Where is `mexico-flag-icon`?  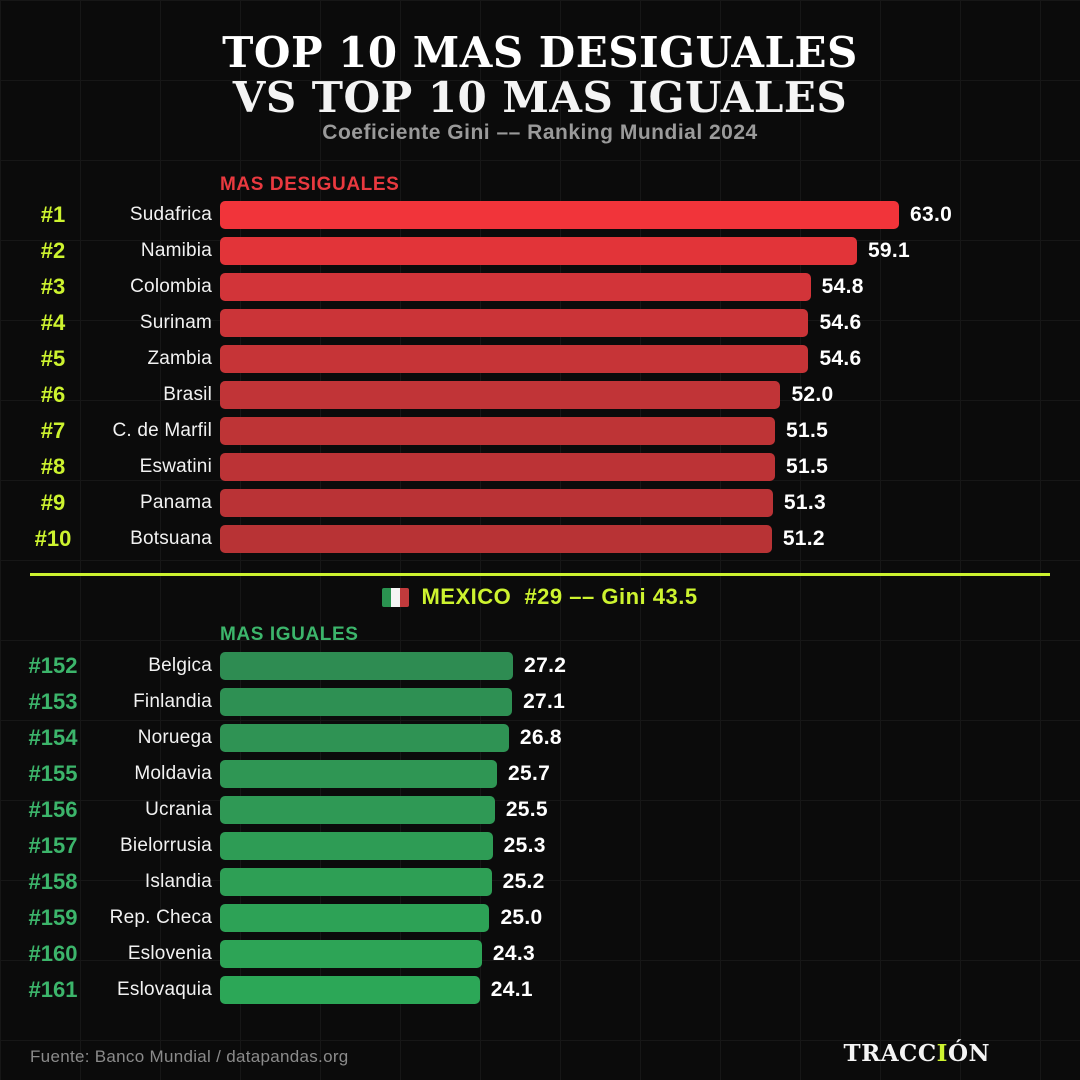 mexico-flag-icon is located at coordinates (396, 597).